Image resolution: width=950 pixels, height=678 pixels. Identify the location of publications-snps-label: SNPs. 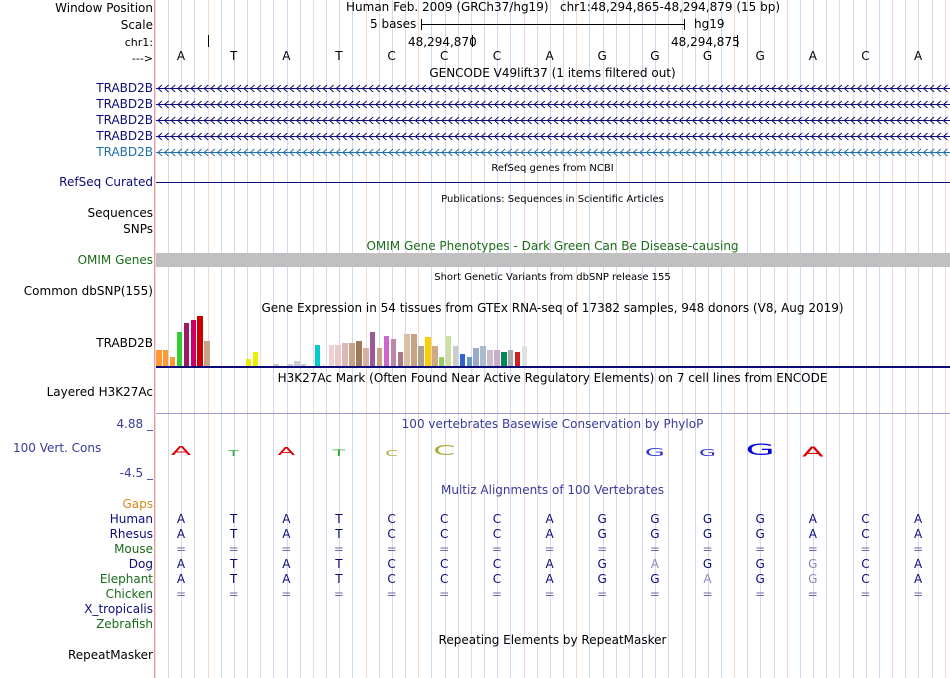
(138, 229).